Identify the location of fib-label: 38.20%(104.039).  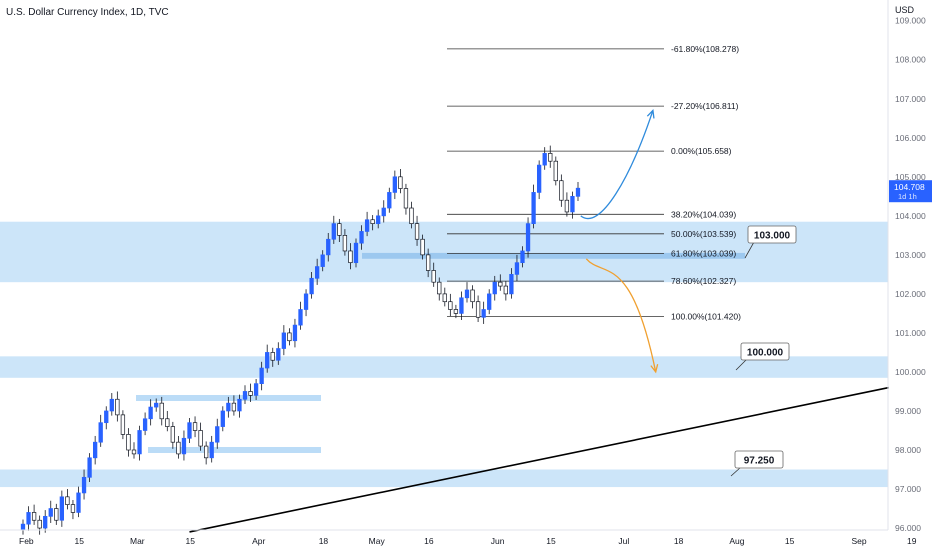
(703, 214).